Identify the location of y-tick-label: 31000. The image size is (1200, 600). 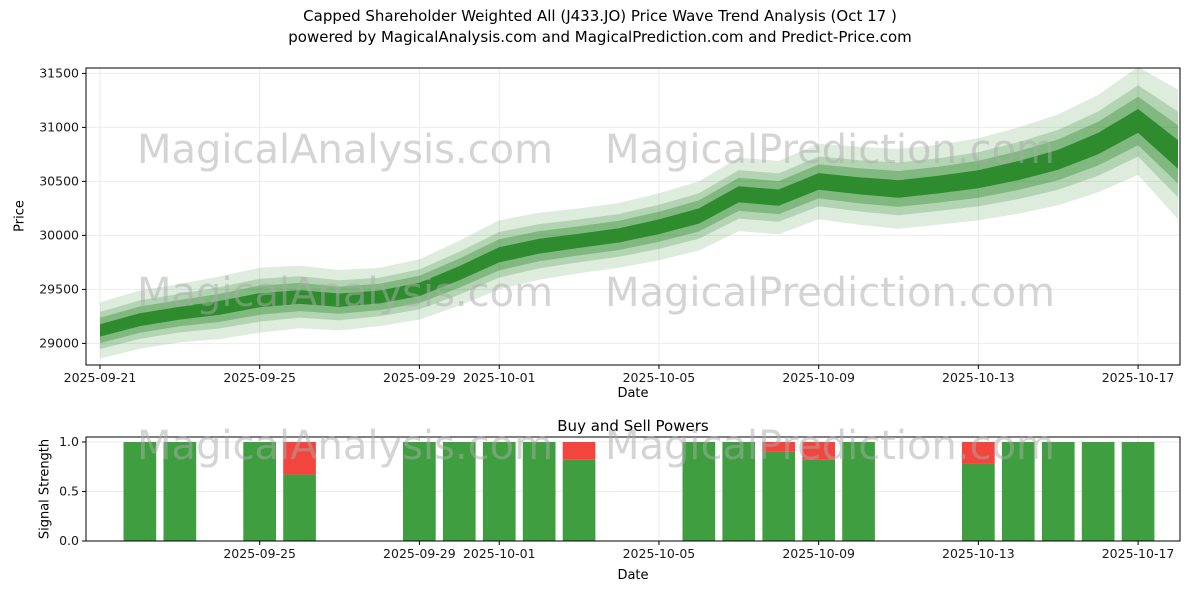
(59, 126).